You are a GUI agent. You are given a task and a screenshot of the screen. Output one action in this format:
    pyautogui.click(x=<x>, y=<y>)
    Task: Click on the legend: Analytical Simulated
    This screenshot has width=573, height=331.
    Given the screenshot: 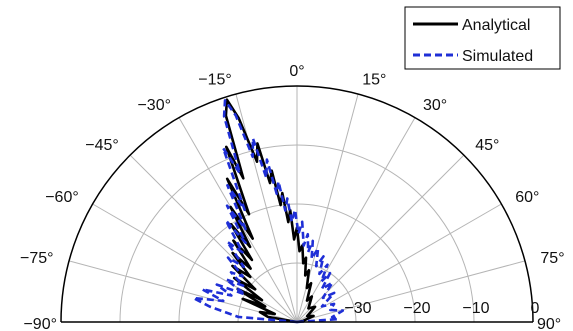 What is the action you would take?
    pyautogui.click(x=482, y=38)
    